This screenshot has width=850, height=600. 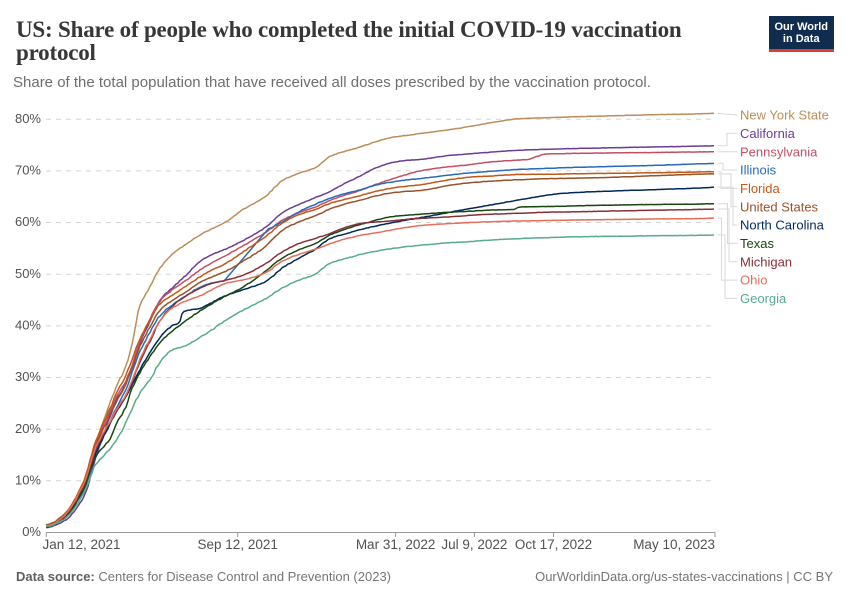 I want to click on svg-text: 70%, so click(x=28, y=170).